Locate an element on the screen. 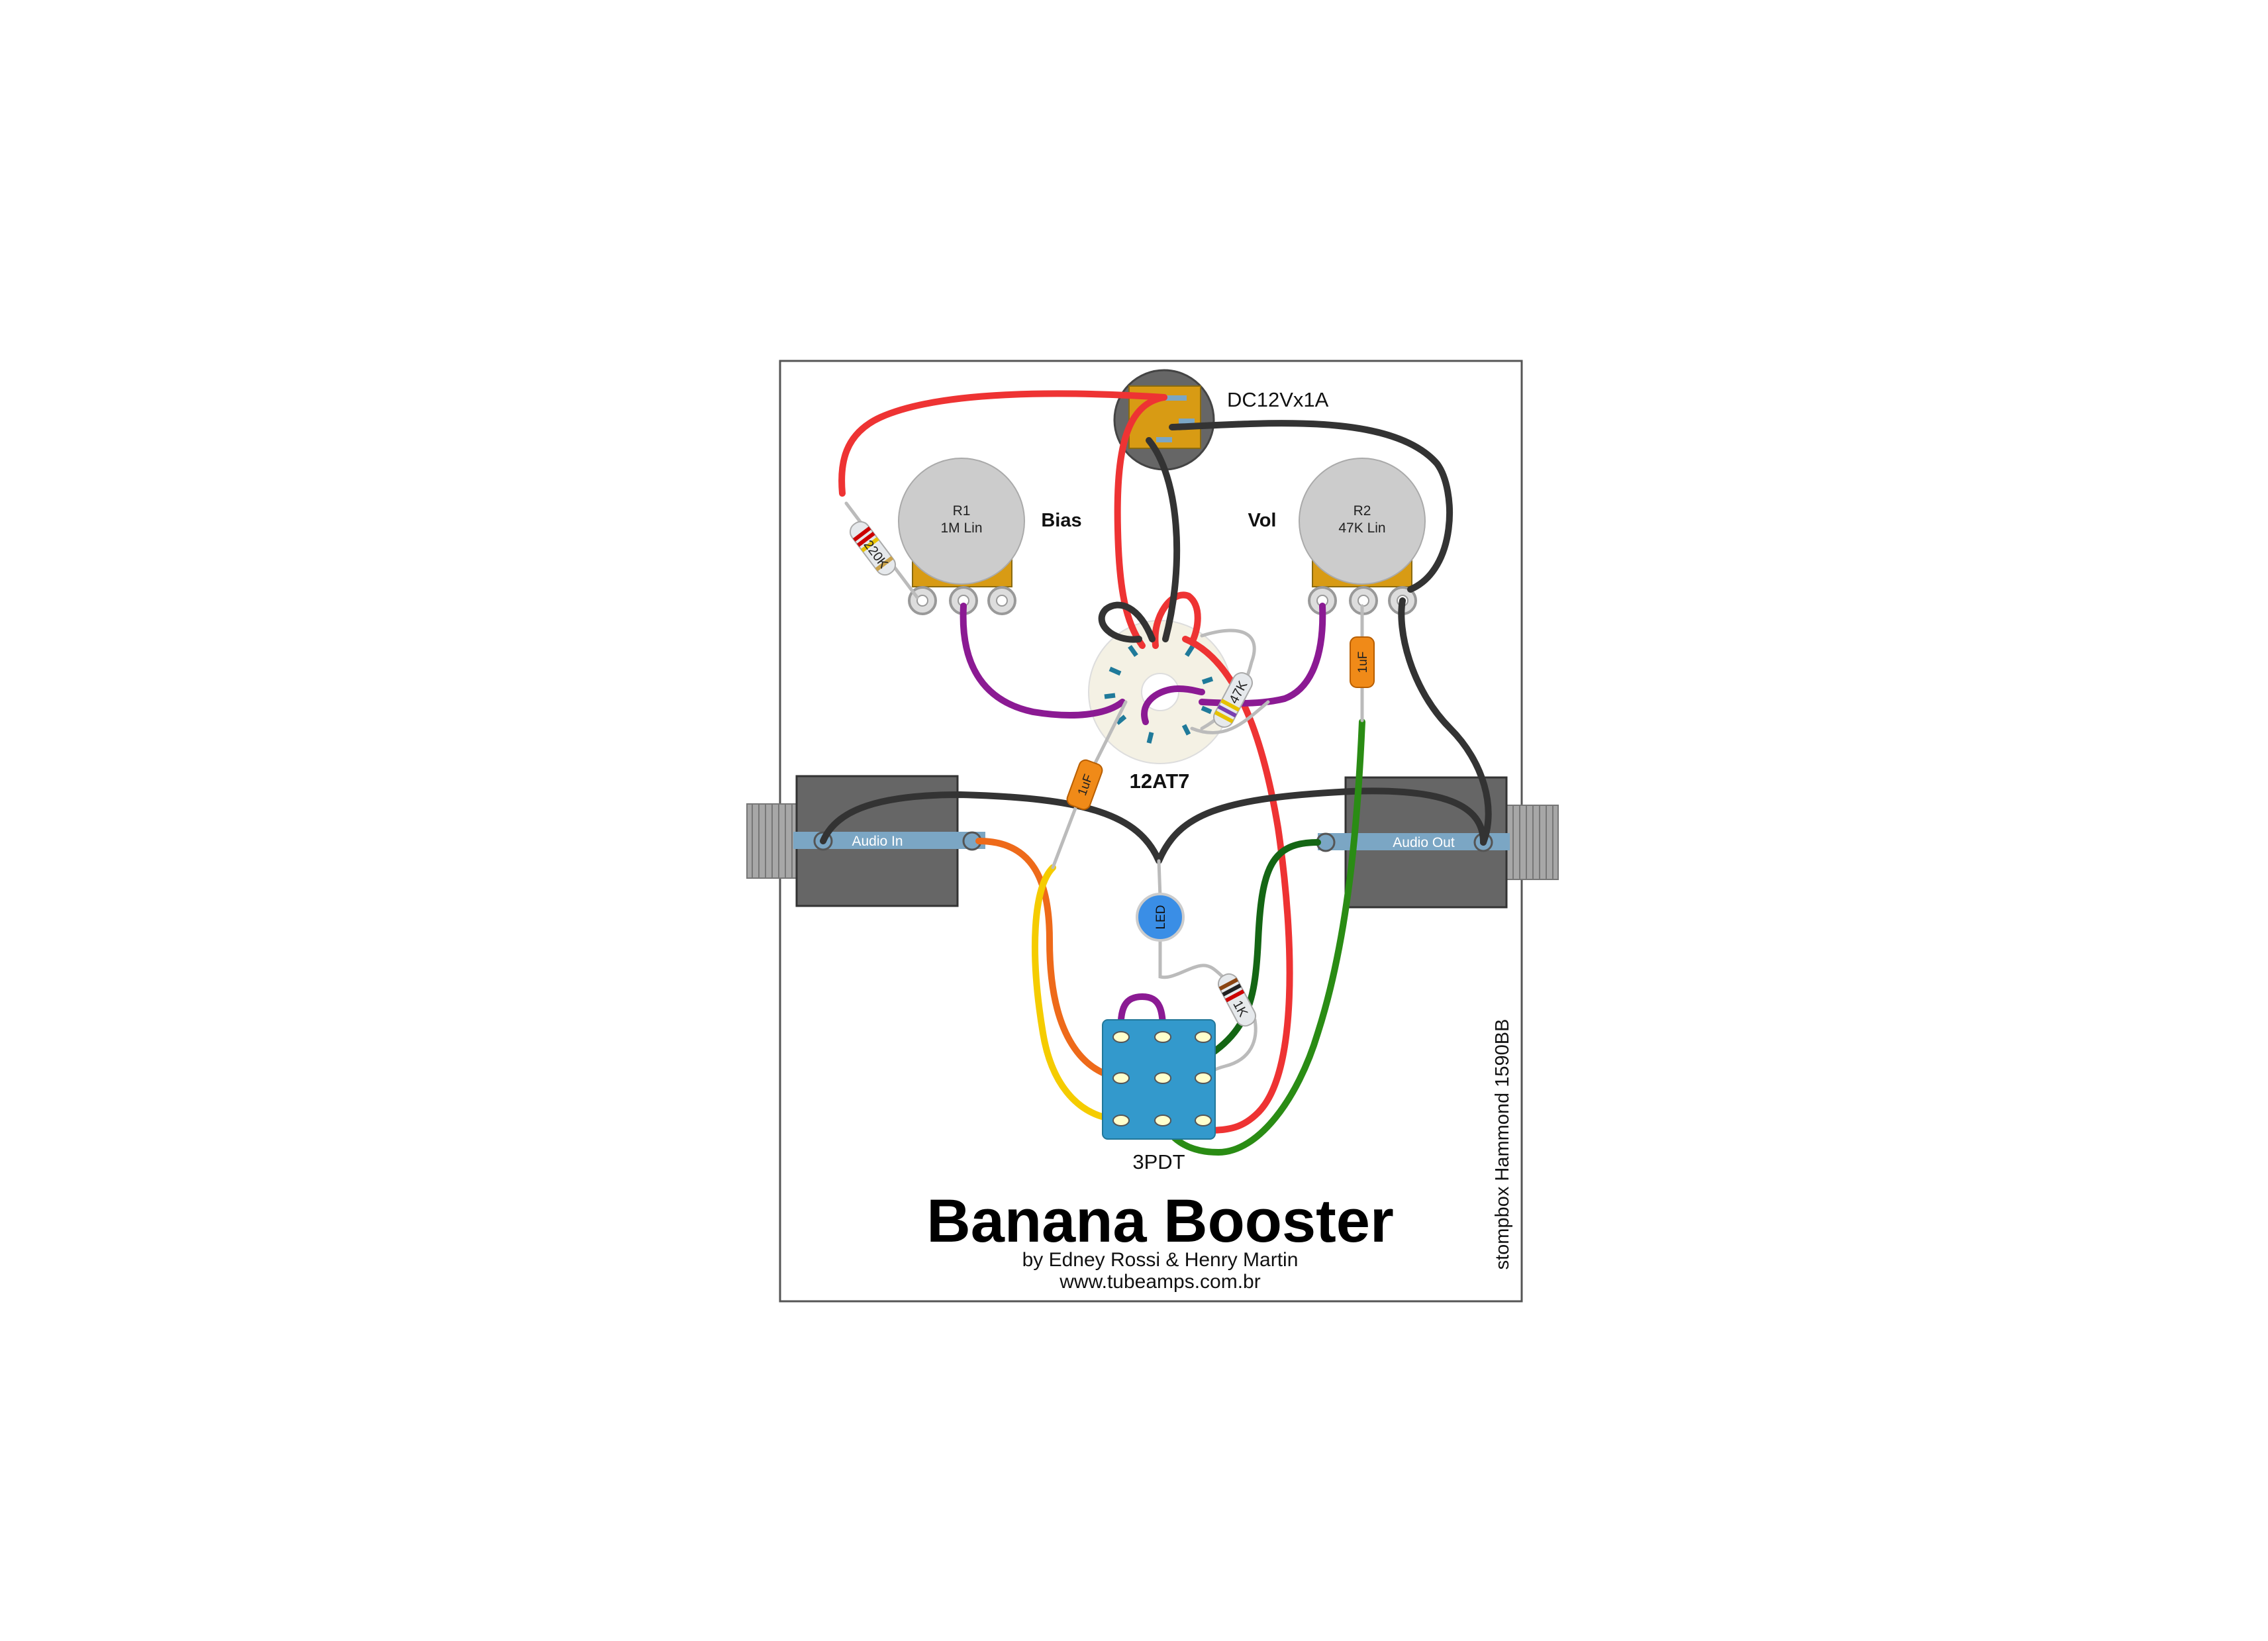 This screenshot has height=1641, width=2268. pot-r1-name: Bias is located at coordinates (1061, 521).